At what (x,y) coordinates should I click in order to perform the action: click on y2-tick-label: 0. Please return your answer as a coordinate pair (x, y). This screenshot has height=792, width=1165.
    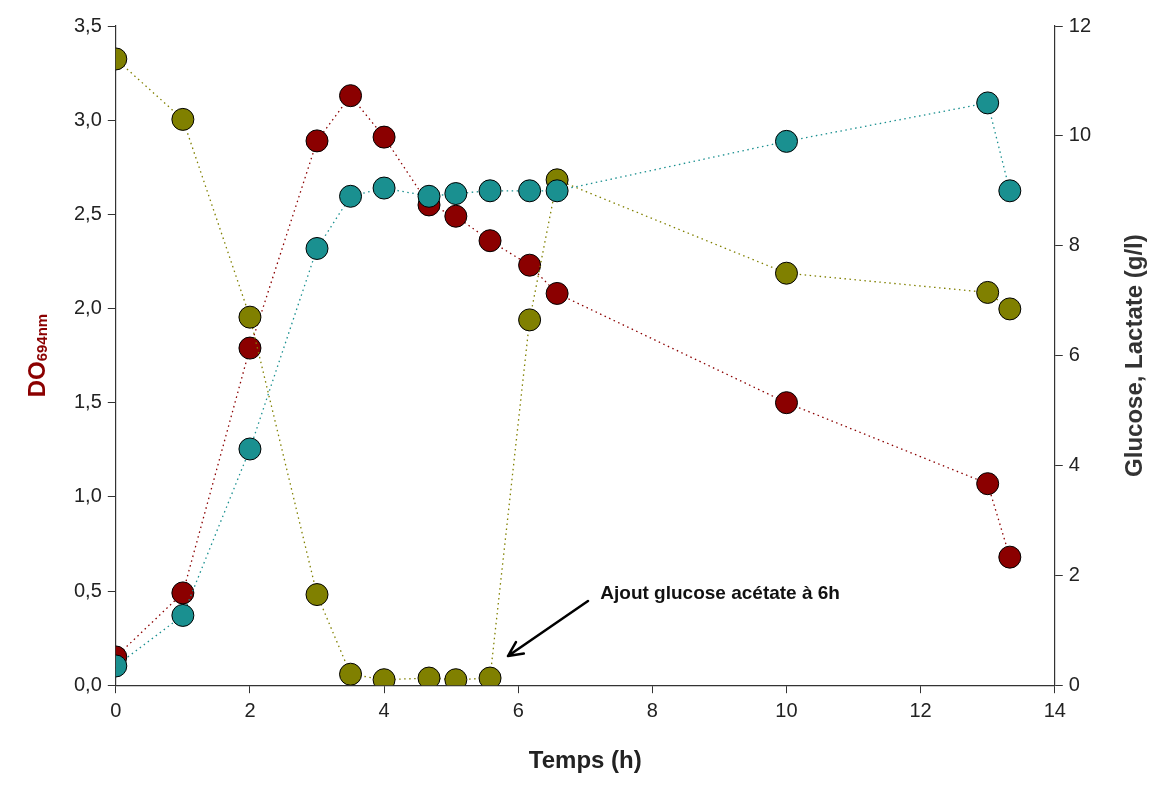
    Looking at the image, I should click on (1074, 683).